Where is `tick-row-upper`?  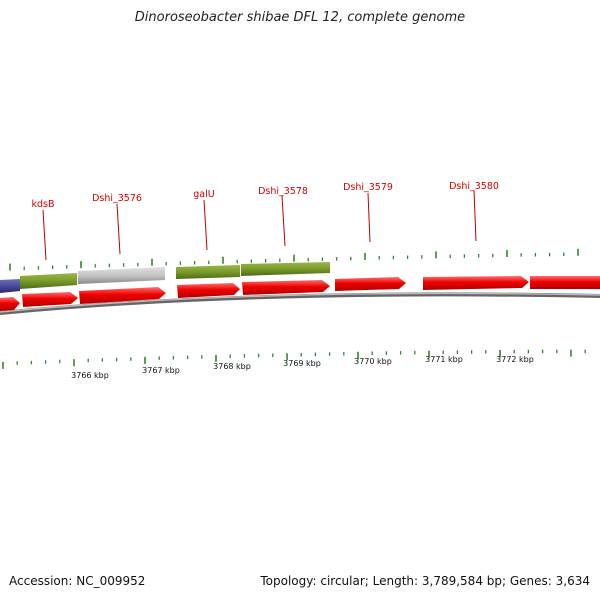
tick-row-upper is located at coordinates (294, 259).